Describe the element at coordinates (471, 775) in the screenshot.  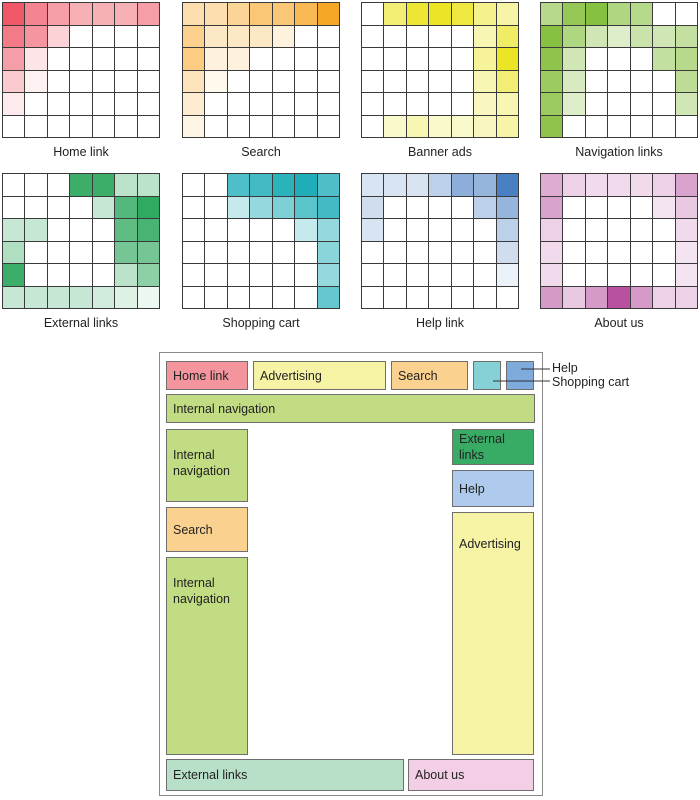
I see `about-us-bottom-zone: About us` at that location.